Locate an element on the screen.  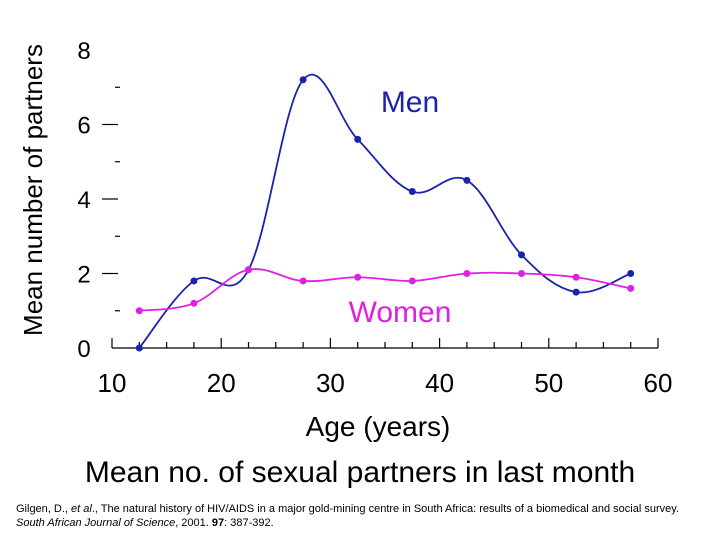
citation-journal: South African Journal of Science is located at coordinates (96, 523).